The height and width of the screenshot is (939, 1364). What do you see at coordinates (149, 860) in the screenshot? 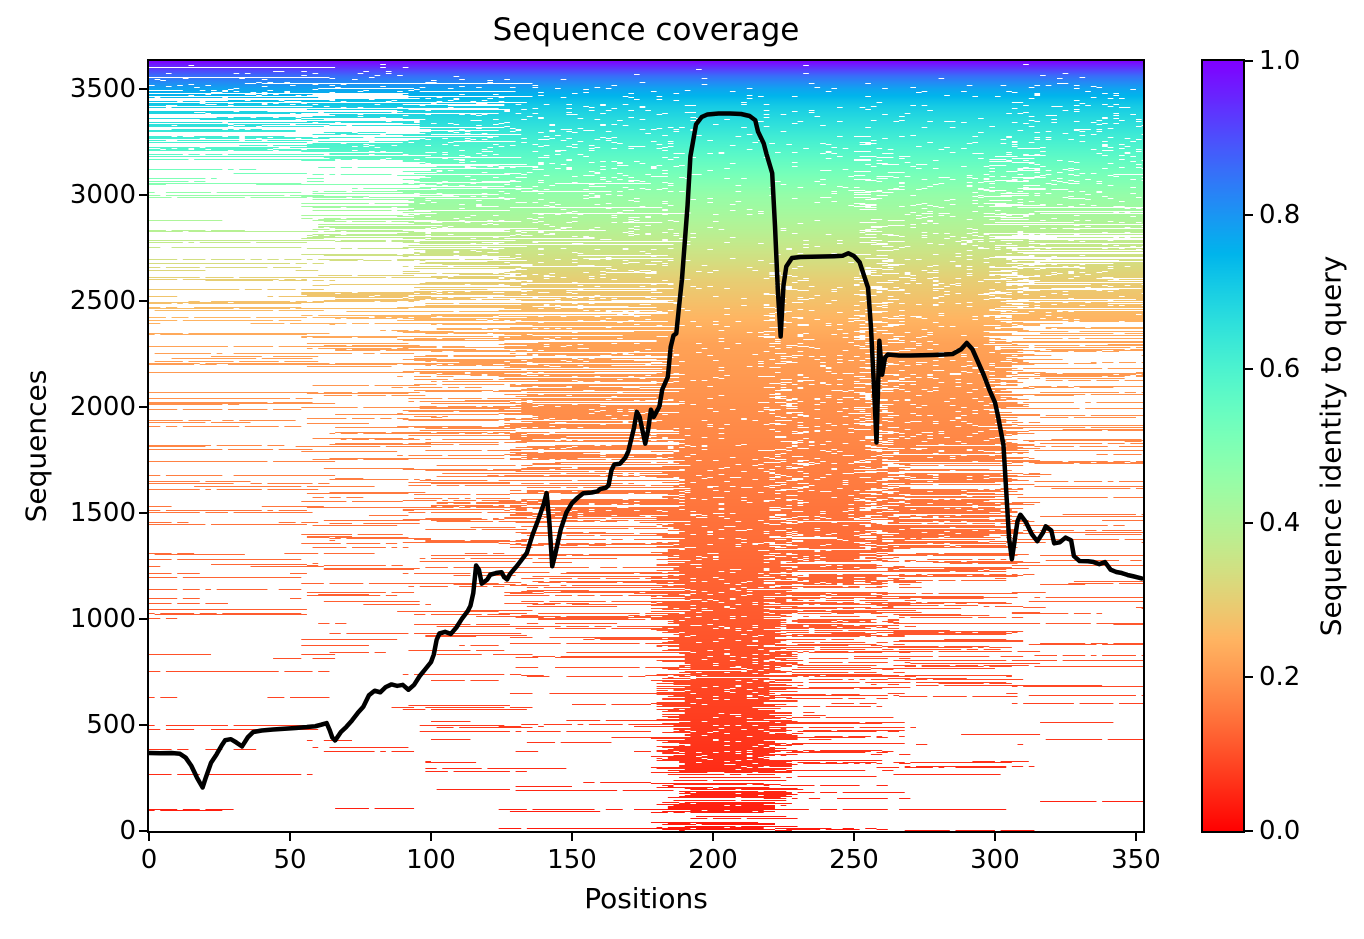
I see `x-tick-label: 0` at bounding box center [149, 860].